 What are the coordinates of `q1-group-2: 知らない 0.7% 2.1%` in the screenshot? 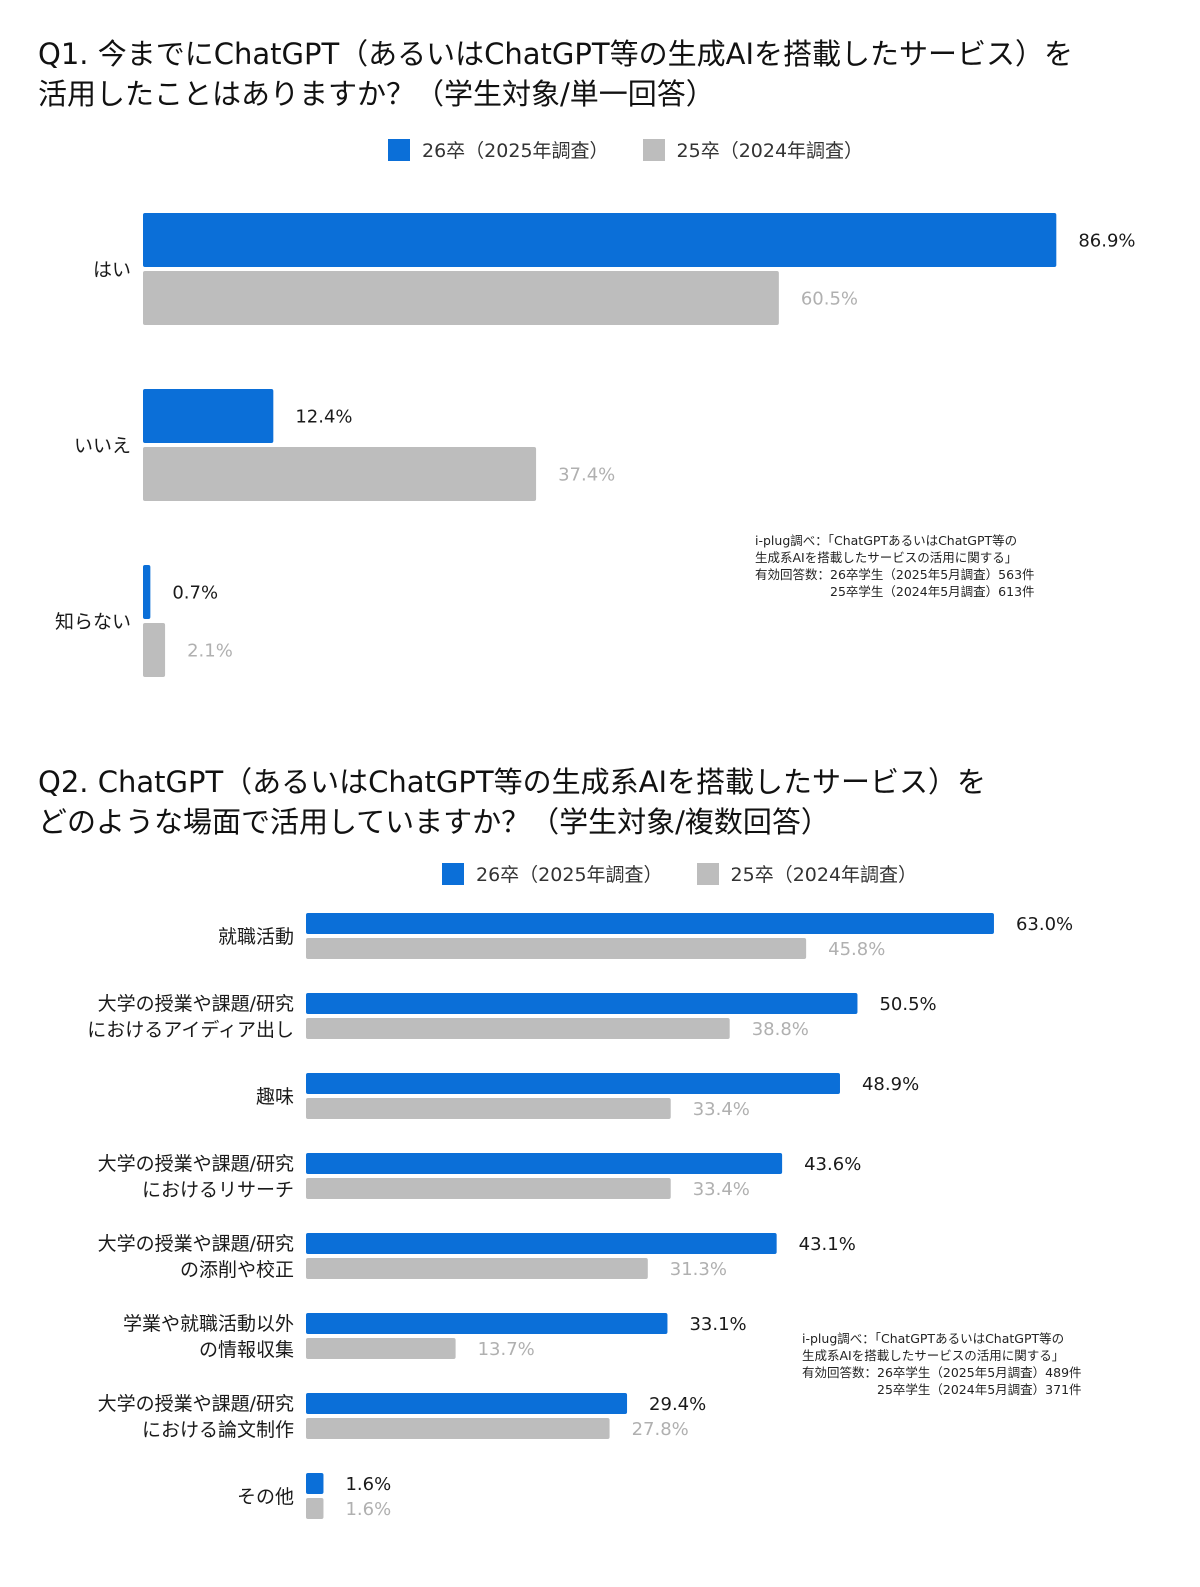 It's located at (144, 621).